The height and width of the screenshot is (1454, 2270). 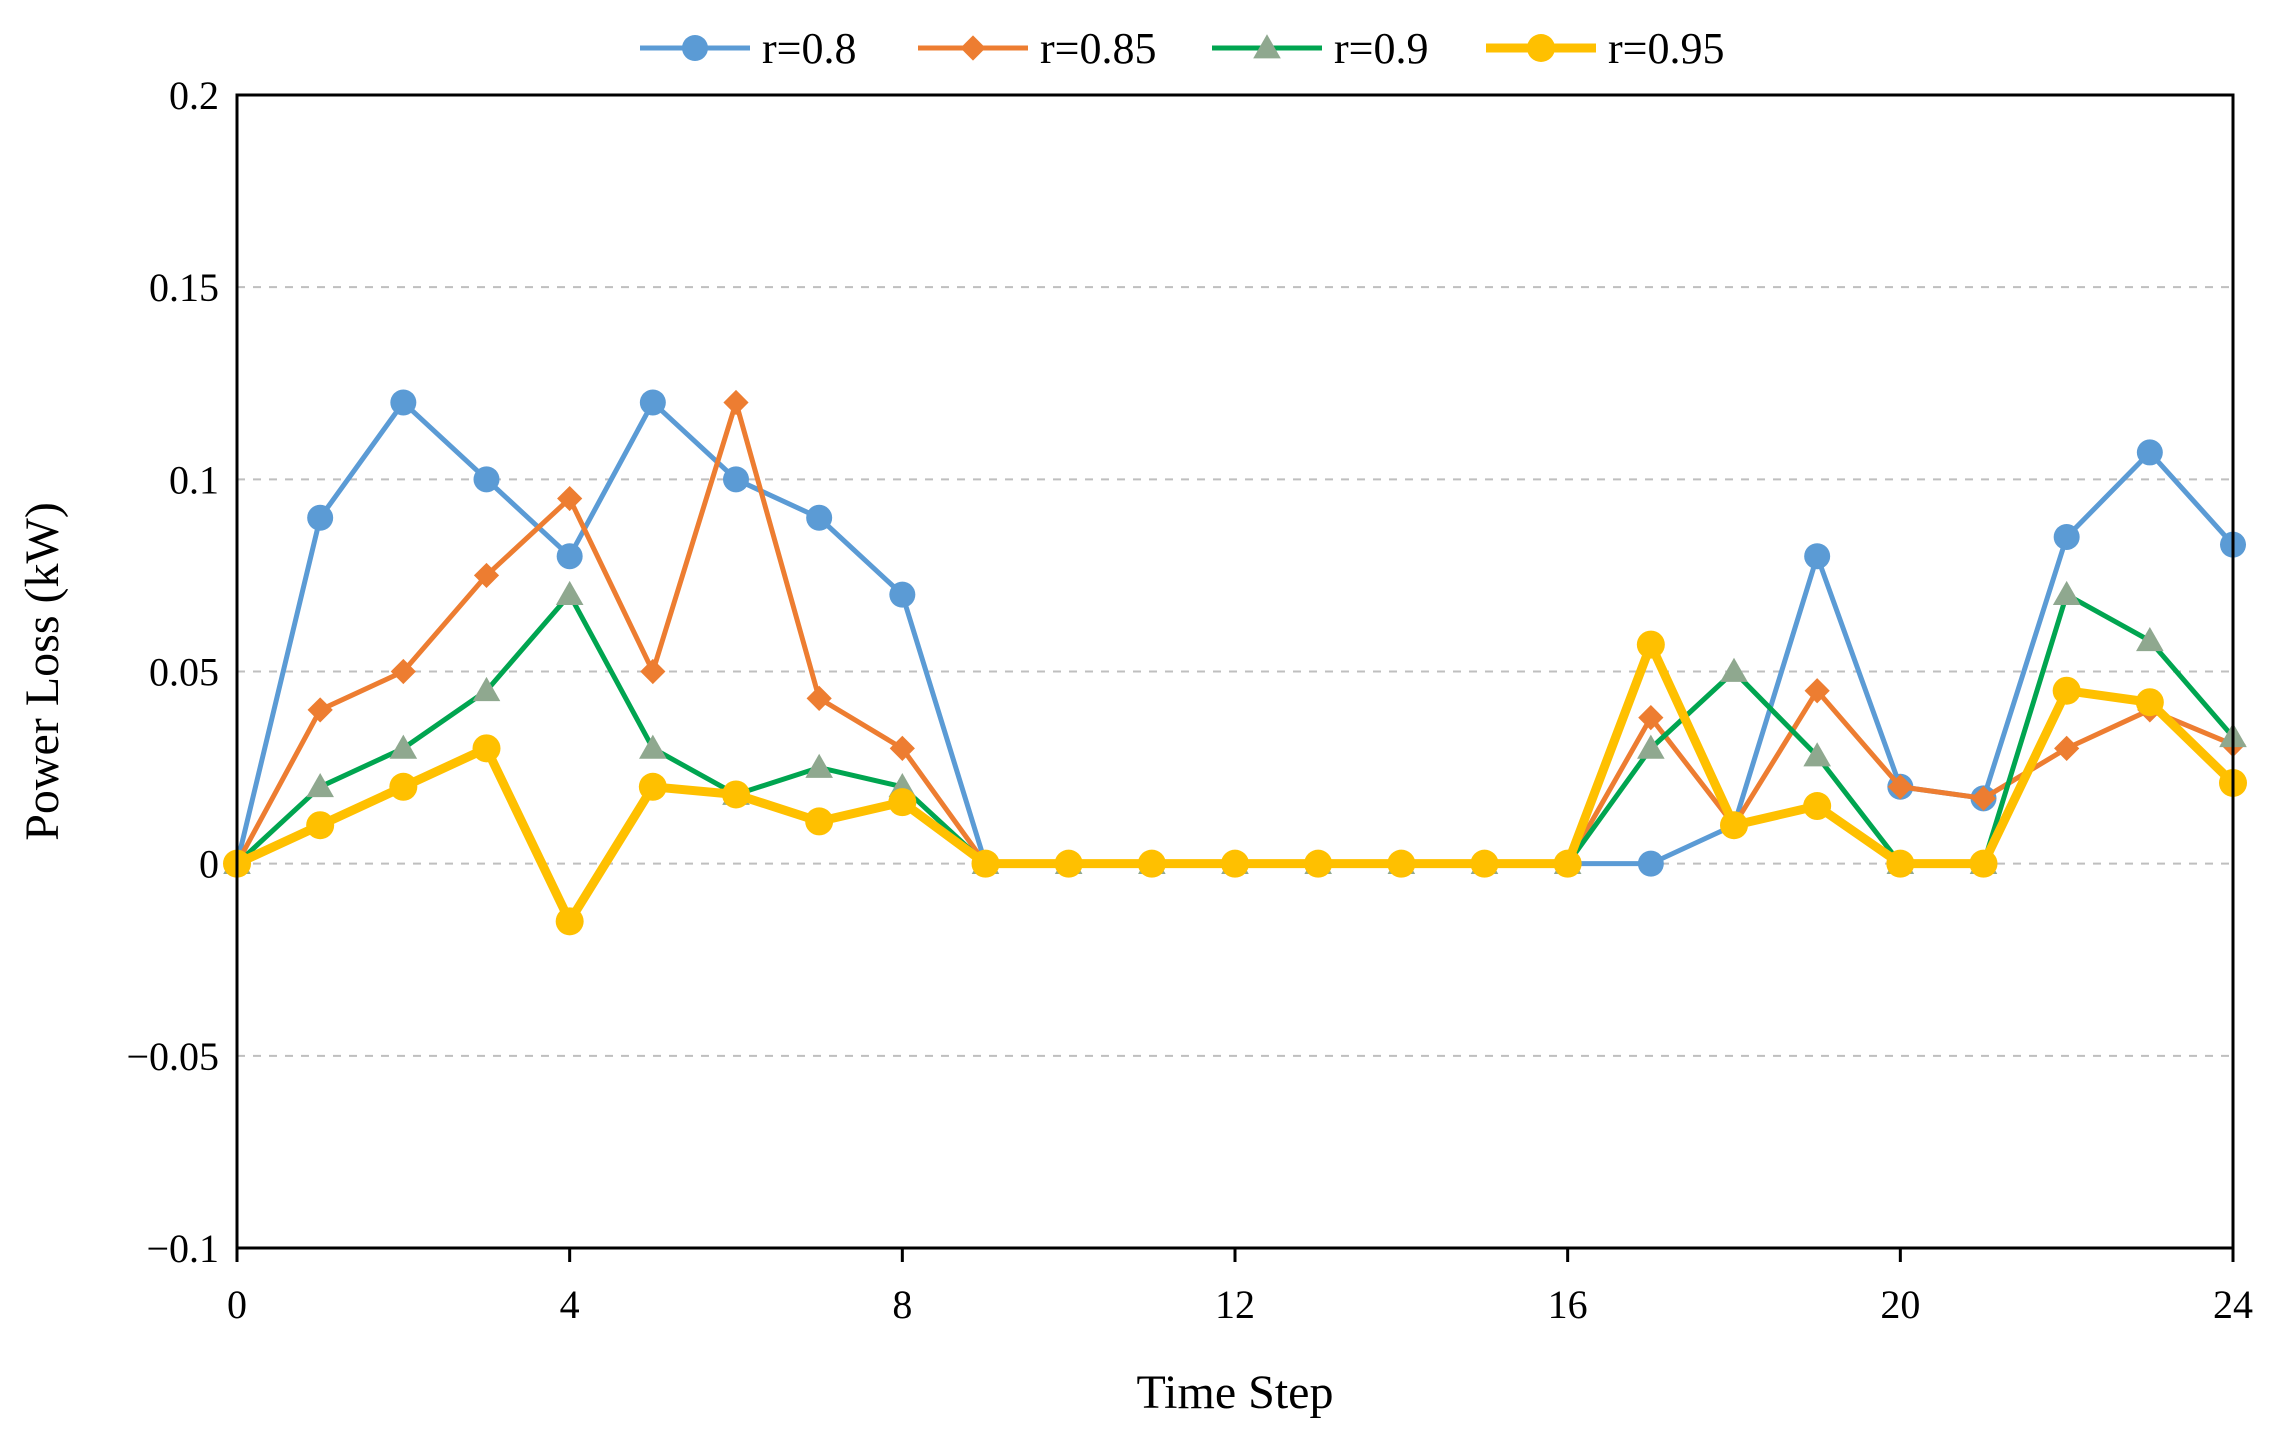 What do you see at coordinates (748, 48) in the screenshot?
I see `legend-entry: r=0.8` at bounding box center [748, 48].